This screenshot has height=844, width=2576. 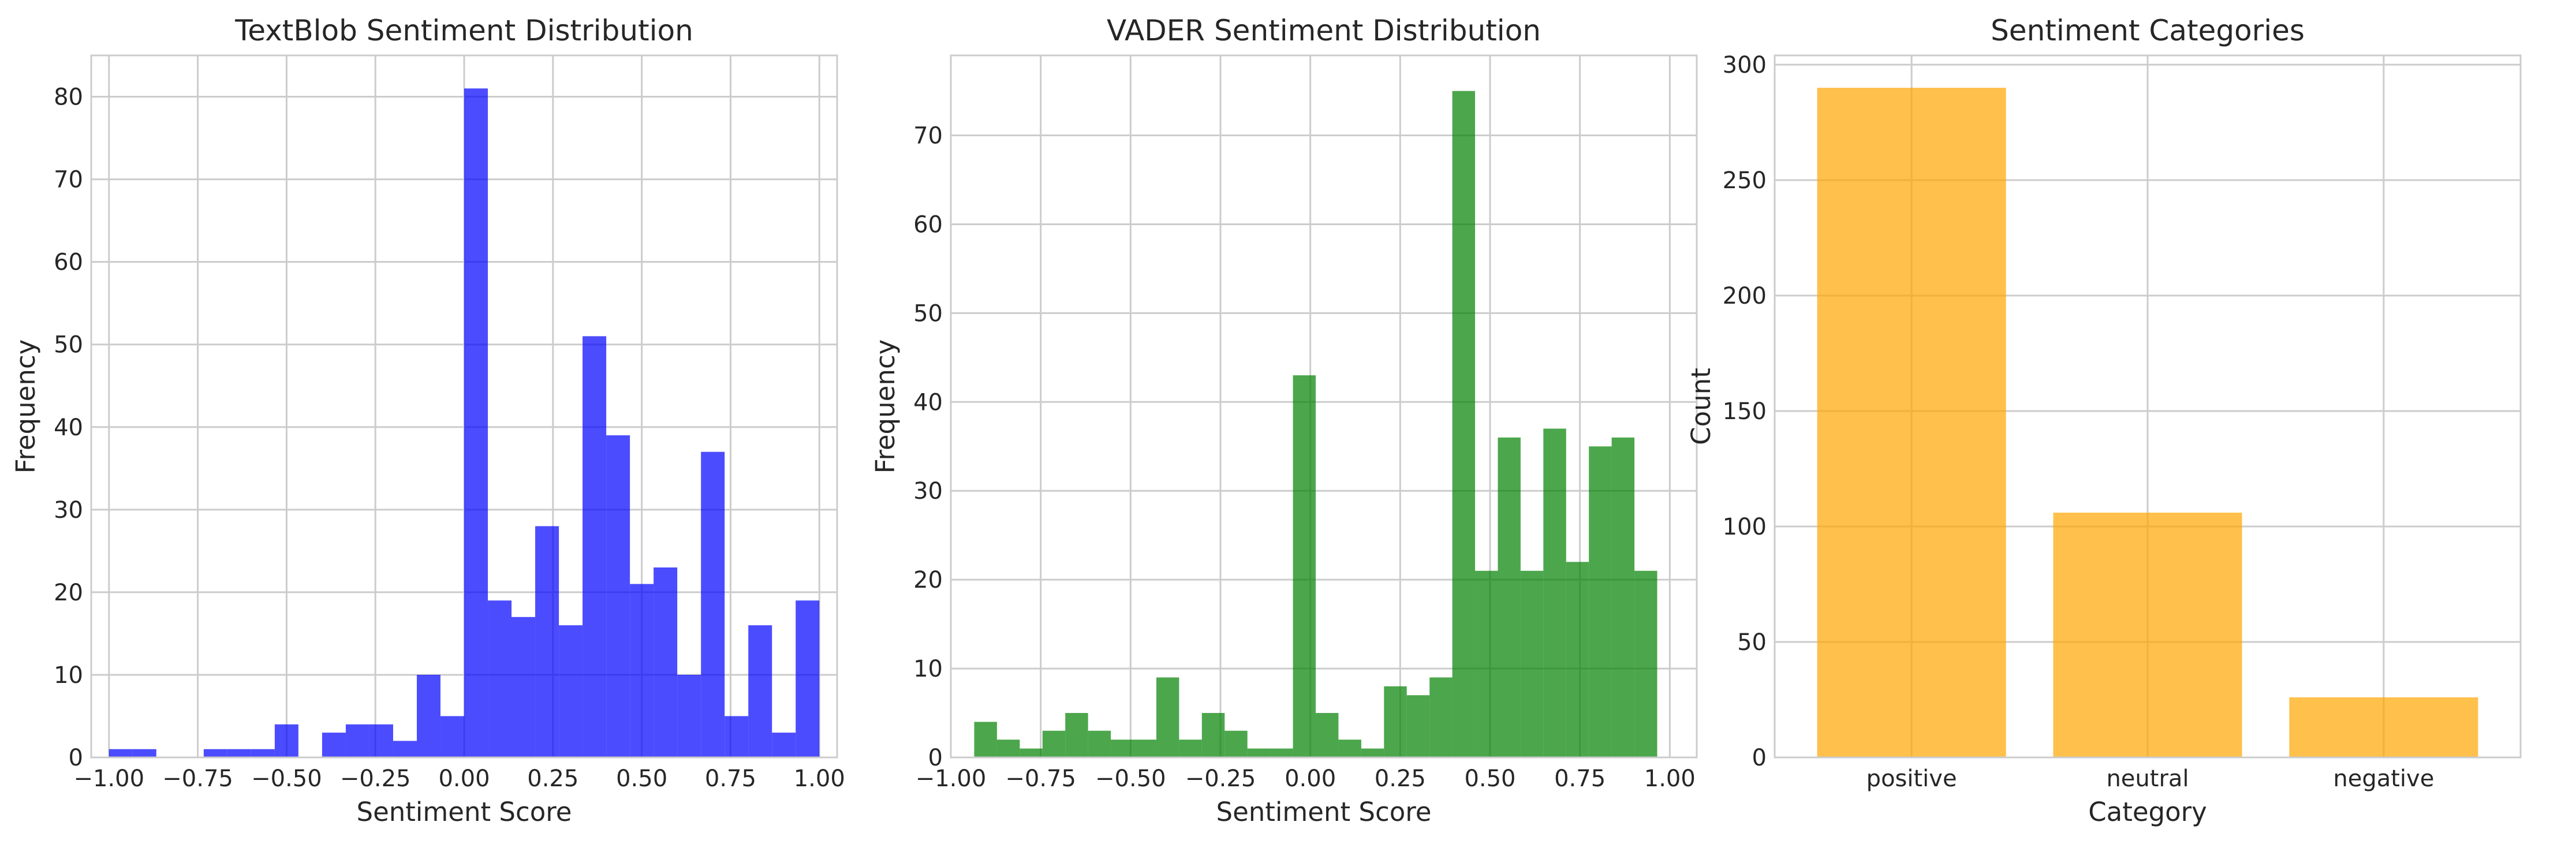 What do you see at coordinates (68, 428) in the screenshot?
I see `y-tick-label: 40` at bounding box center [68, 428].